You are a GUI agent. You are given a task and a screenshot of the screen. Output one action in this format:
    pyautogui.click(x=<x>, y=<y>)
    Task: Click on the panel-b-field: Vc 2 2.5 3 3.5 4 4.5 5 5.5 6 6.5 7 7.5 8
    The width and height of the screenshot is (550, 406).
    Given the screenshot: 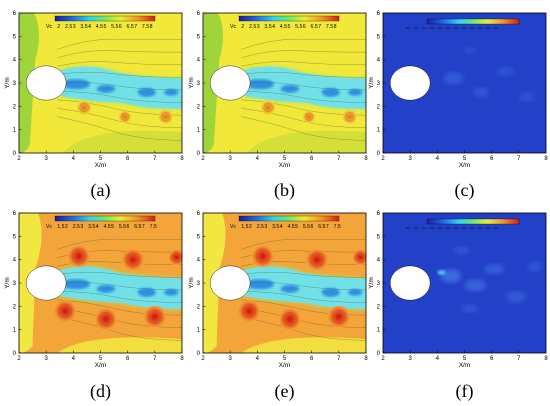 What is the action you would take?
    pyautogui.click(x=284, y=83)
    